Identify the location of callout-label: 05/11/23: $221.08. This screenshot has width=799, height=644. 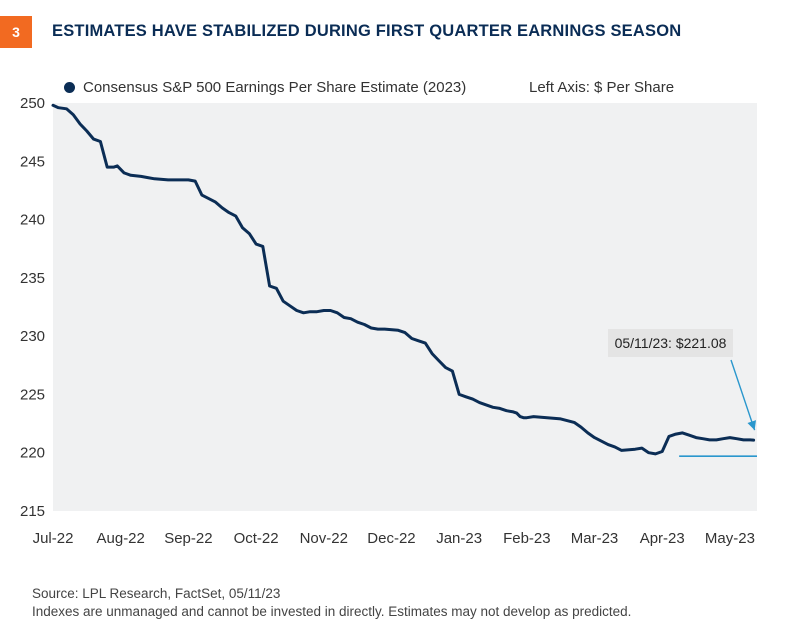
(671, 343).